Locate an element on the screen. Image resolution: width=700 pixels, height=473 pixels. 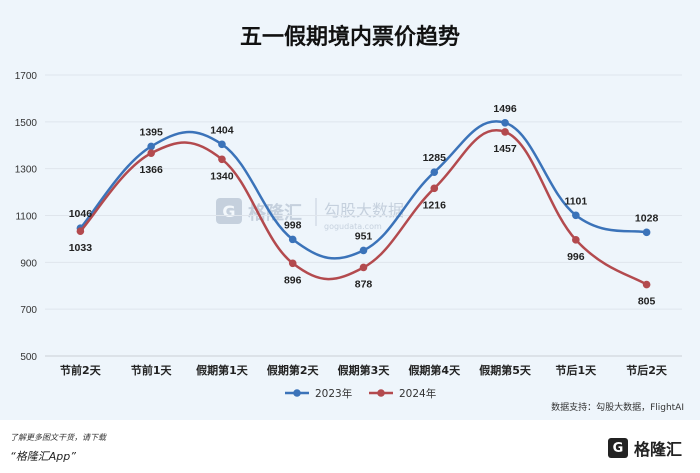
data-label: 1033 is located at coordinates (81, 248).